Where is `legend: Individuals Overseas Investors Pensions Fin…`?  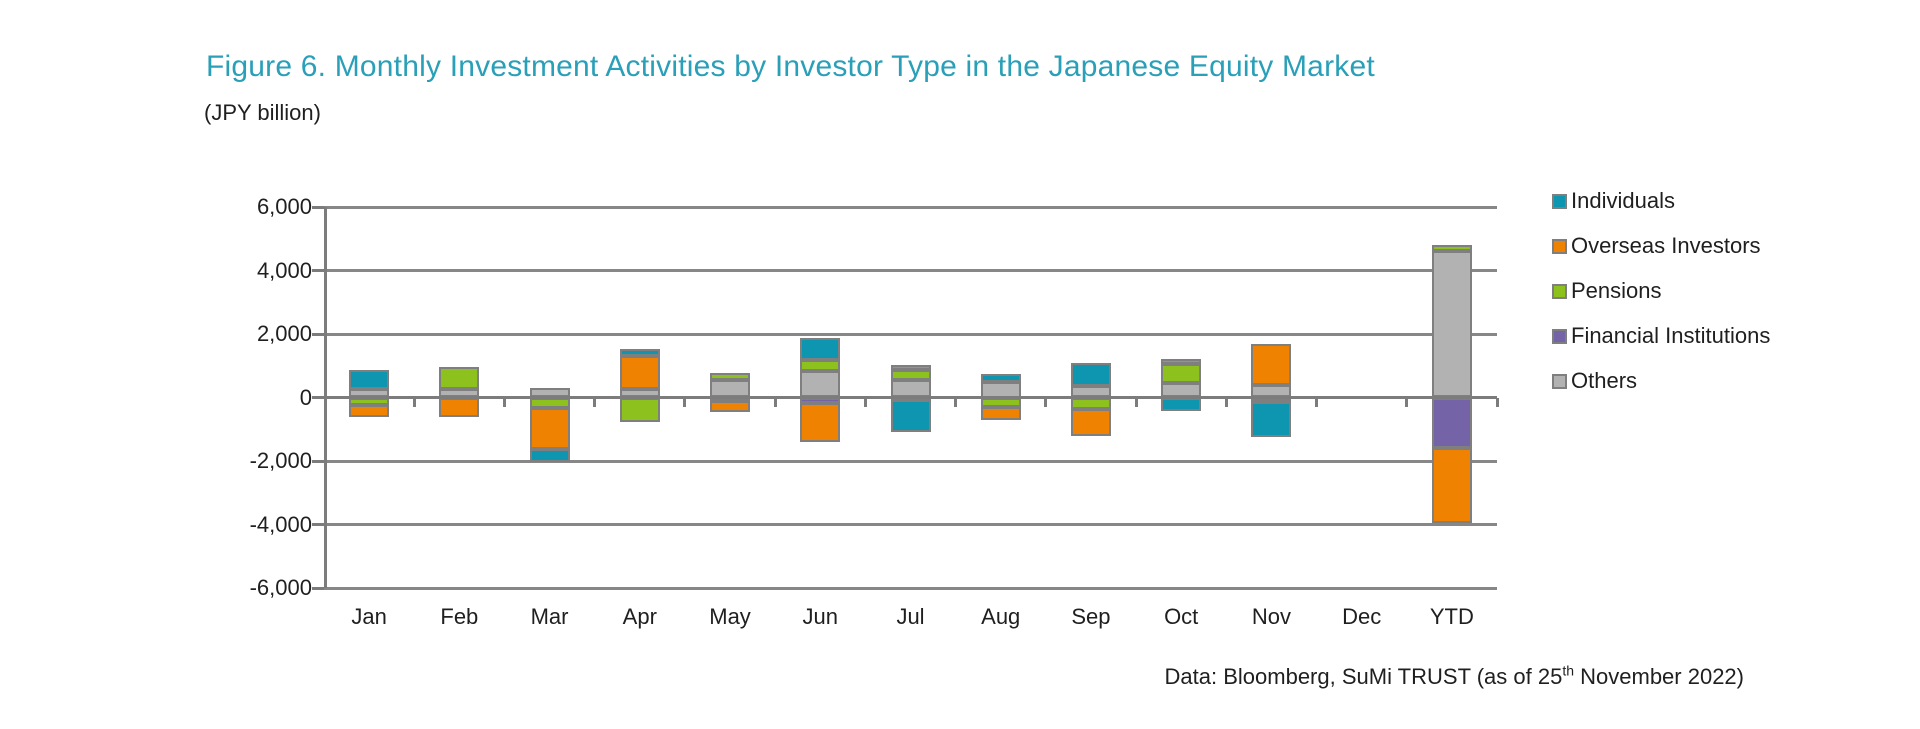 legend: Individuals Overseas Investors Pensions Fin… is located at coordinates (1661, 300).